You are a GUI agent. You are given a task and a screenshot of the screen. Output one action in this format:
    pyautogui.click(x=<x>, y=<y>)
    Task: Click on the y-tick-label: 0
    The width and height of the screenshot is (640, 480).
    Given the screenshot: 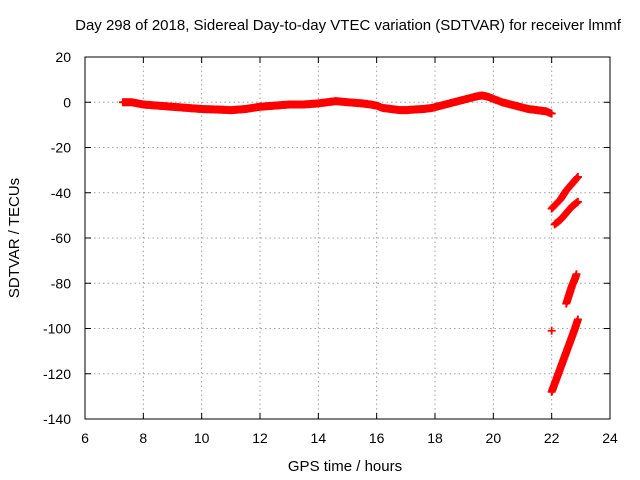 What is the action you would take?
    pyautogui.click(x=67, y=102)
    